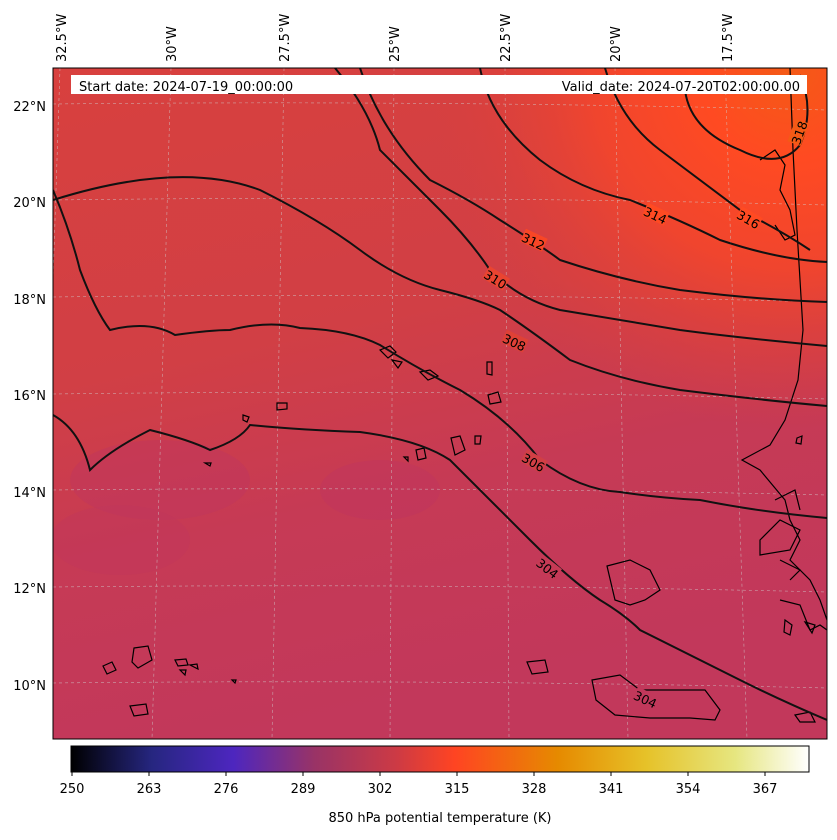 The height and width of the screenshot is (840, 837). Describe the element at coordinates (440, 759) in the screenshot. I see `colorbar-ramp` at that location.